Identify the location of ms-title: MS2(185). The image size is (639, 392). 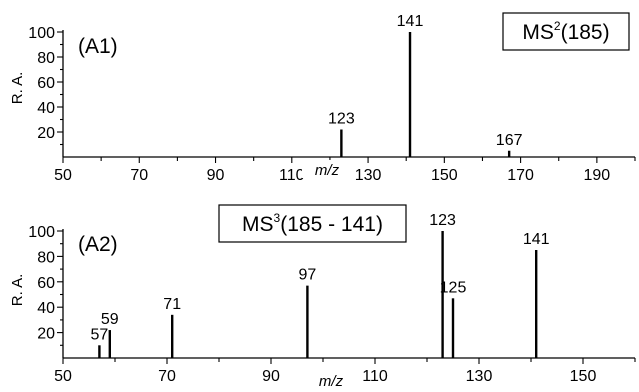
(565, 31).